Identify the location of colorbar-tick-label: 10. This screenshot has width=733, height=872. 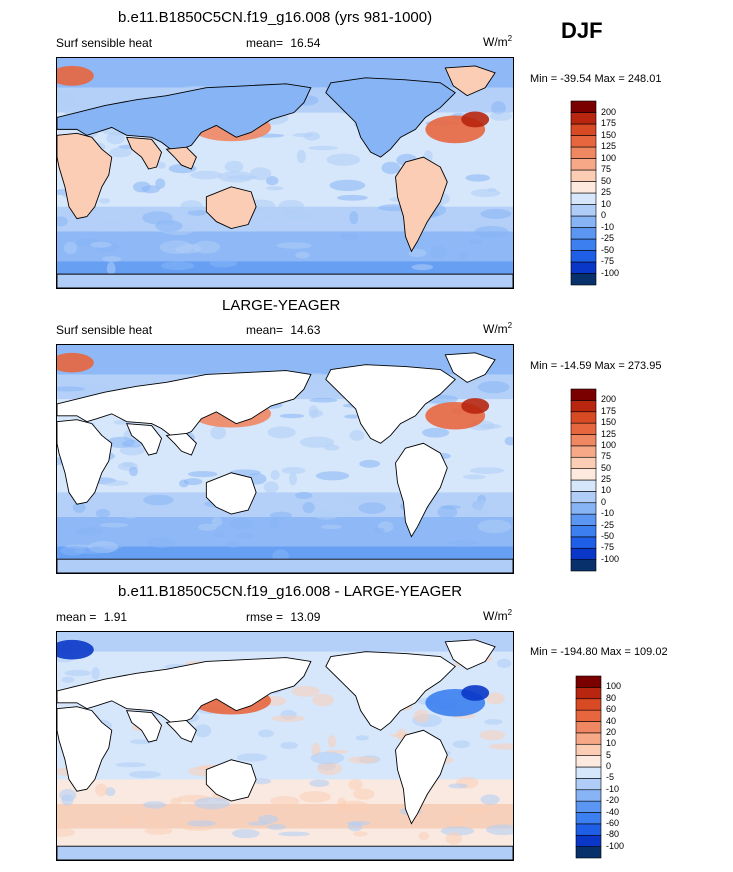
(611, 743).